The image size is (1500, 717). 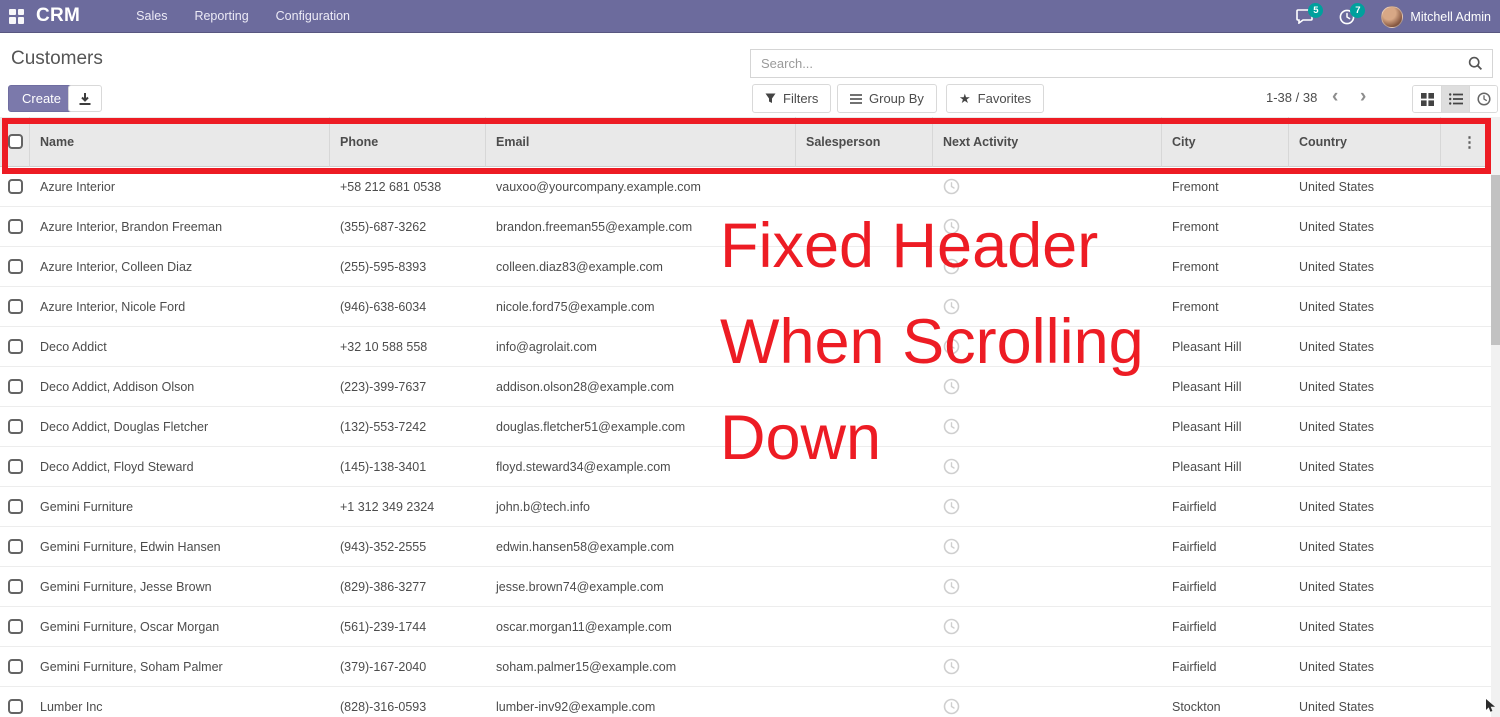 What do you see at coordinates (641, 587) in the screenshot?
I see `cell-email: jesse.brown74@example.com` at bounding box center [641, 587].